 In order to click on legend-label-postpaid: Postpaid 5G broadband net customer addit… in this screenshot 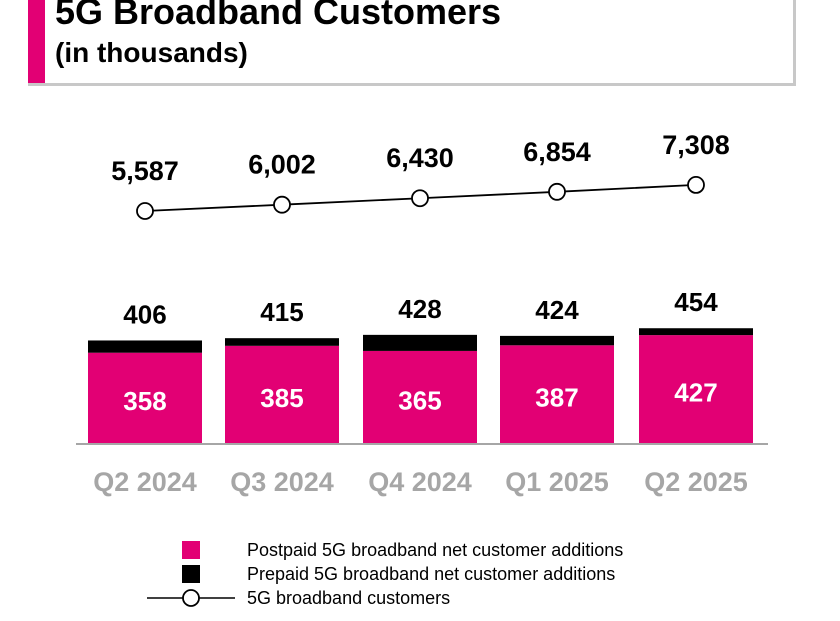, I will do `click(435, 550)`.